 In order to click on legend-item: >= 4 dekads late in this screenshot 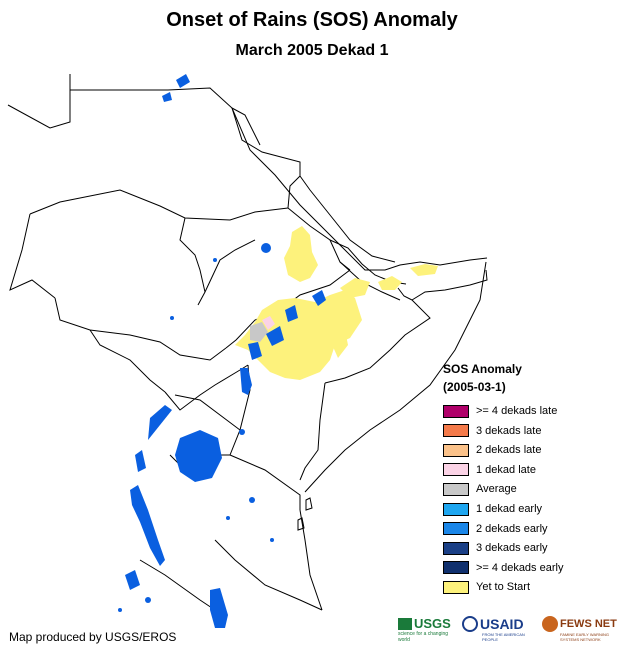, I will do `click(500, 411)`.